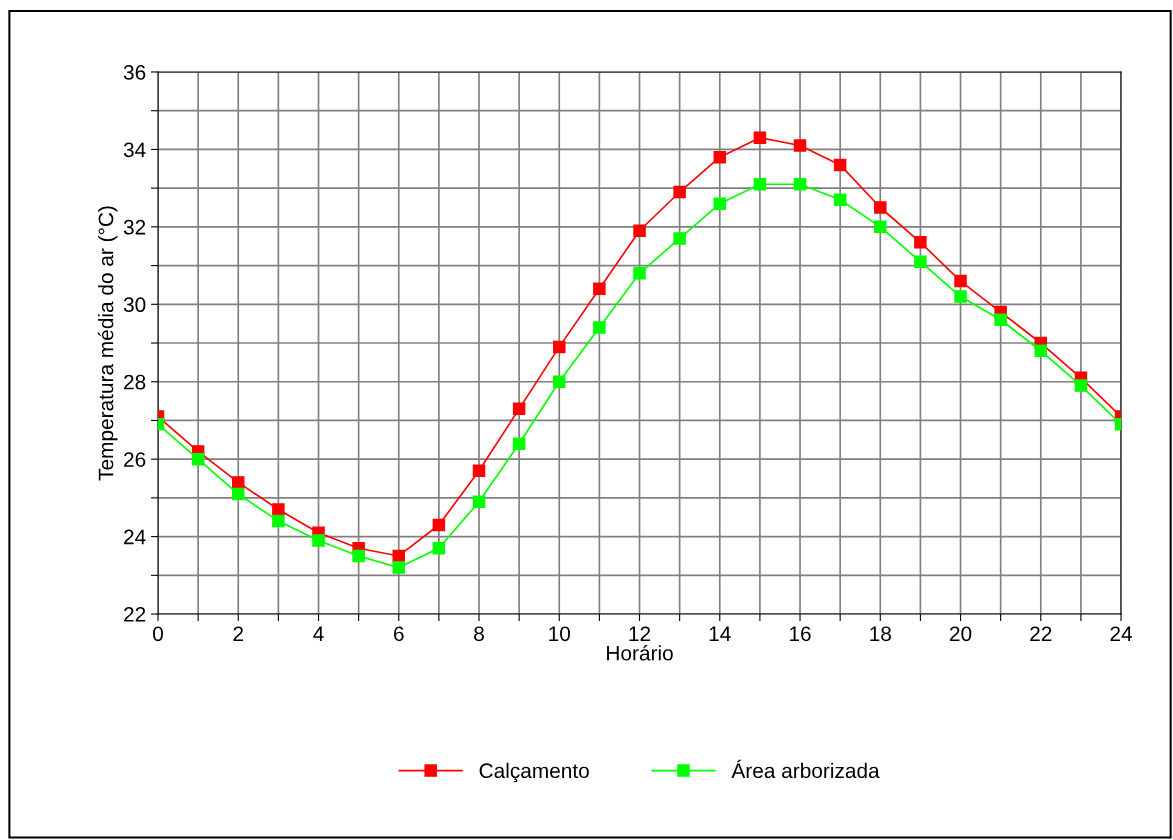  Describe the element at coordinates (135, 459) in the screenshot. I see `y-tick-label: 26` at that location.